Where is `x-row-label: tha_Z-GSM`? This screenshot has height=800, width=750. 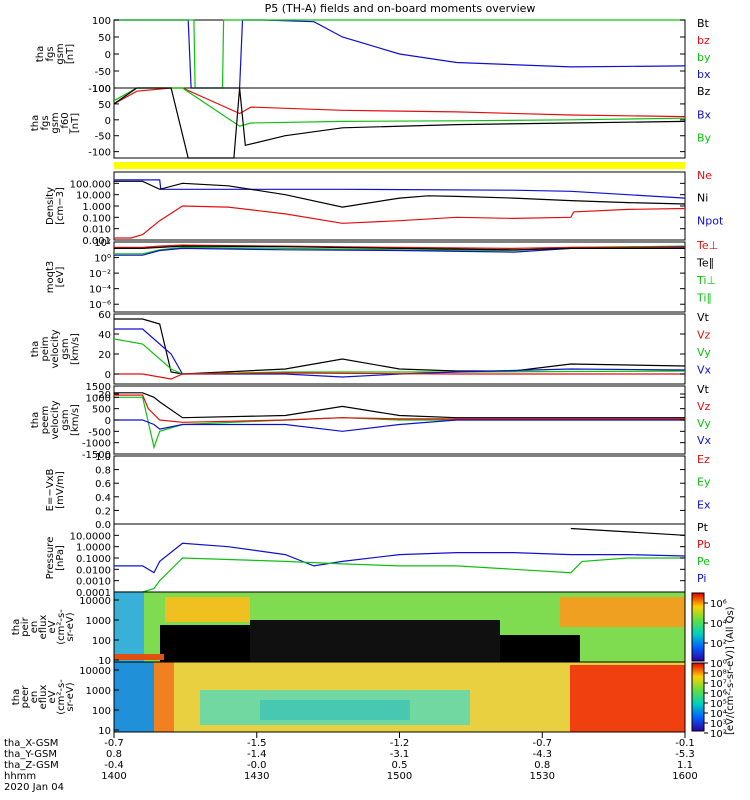
x-row-label: tha_Z-GSM is located at coordinates (31, 765).